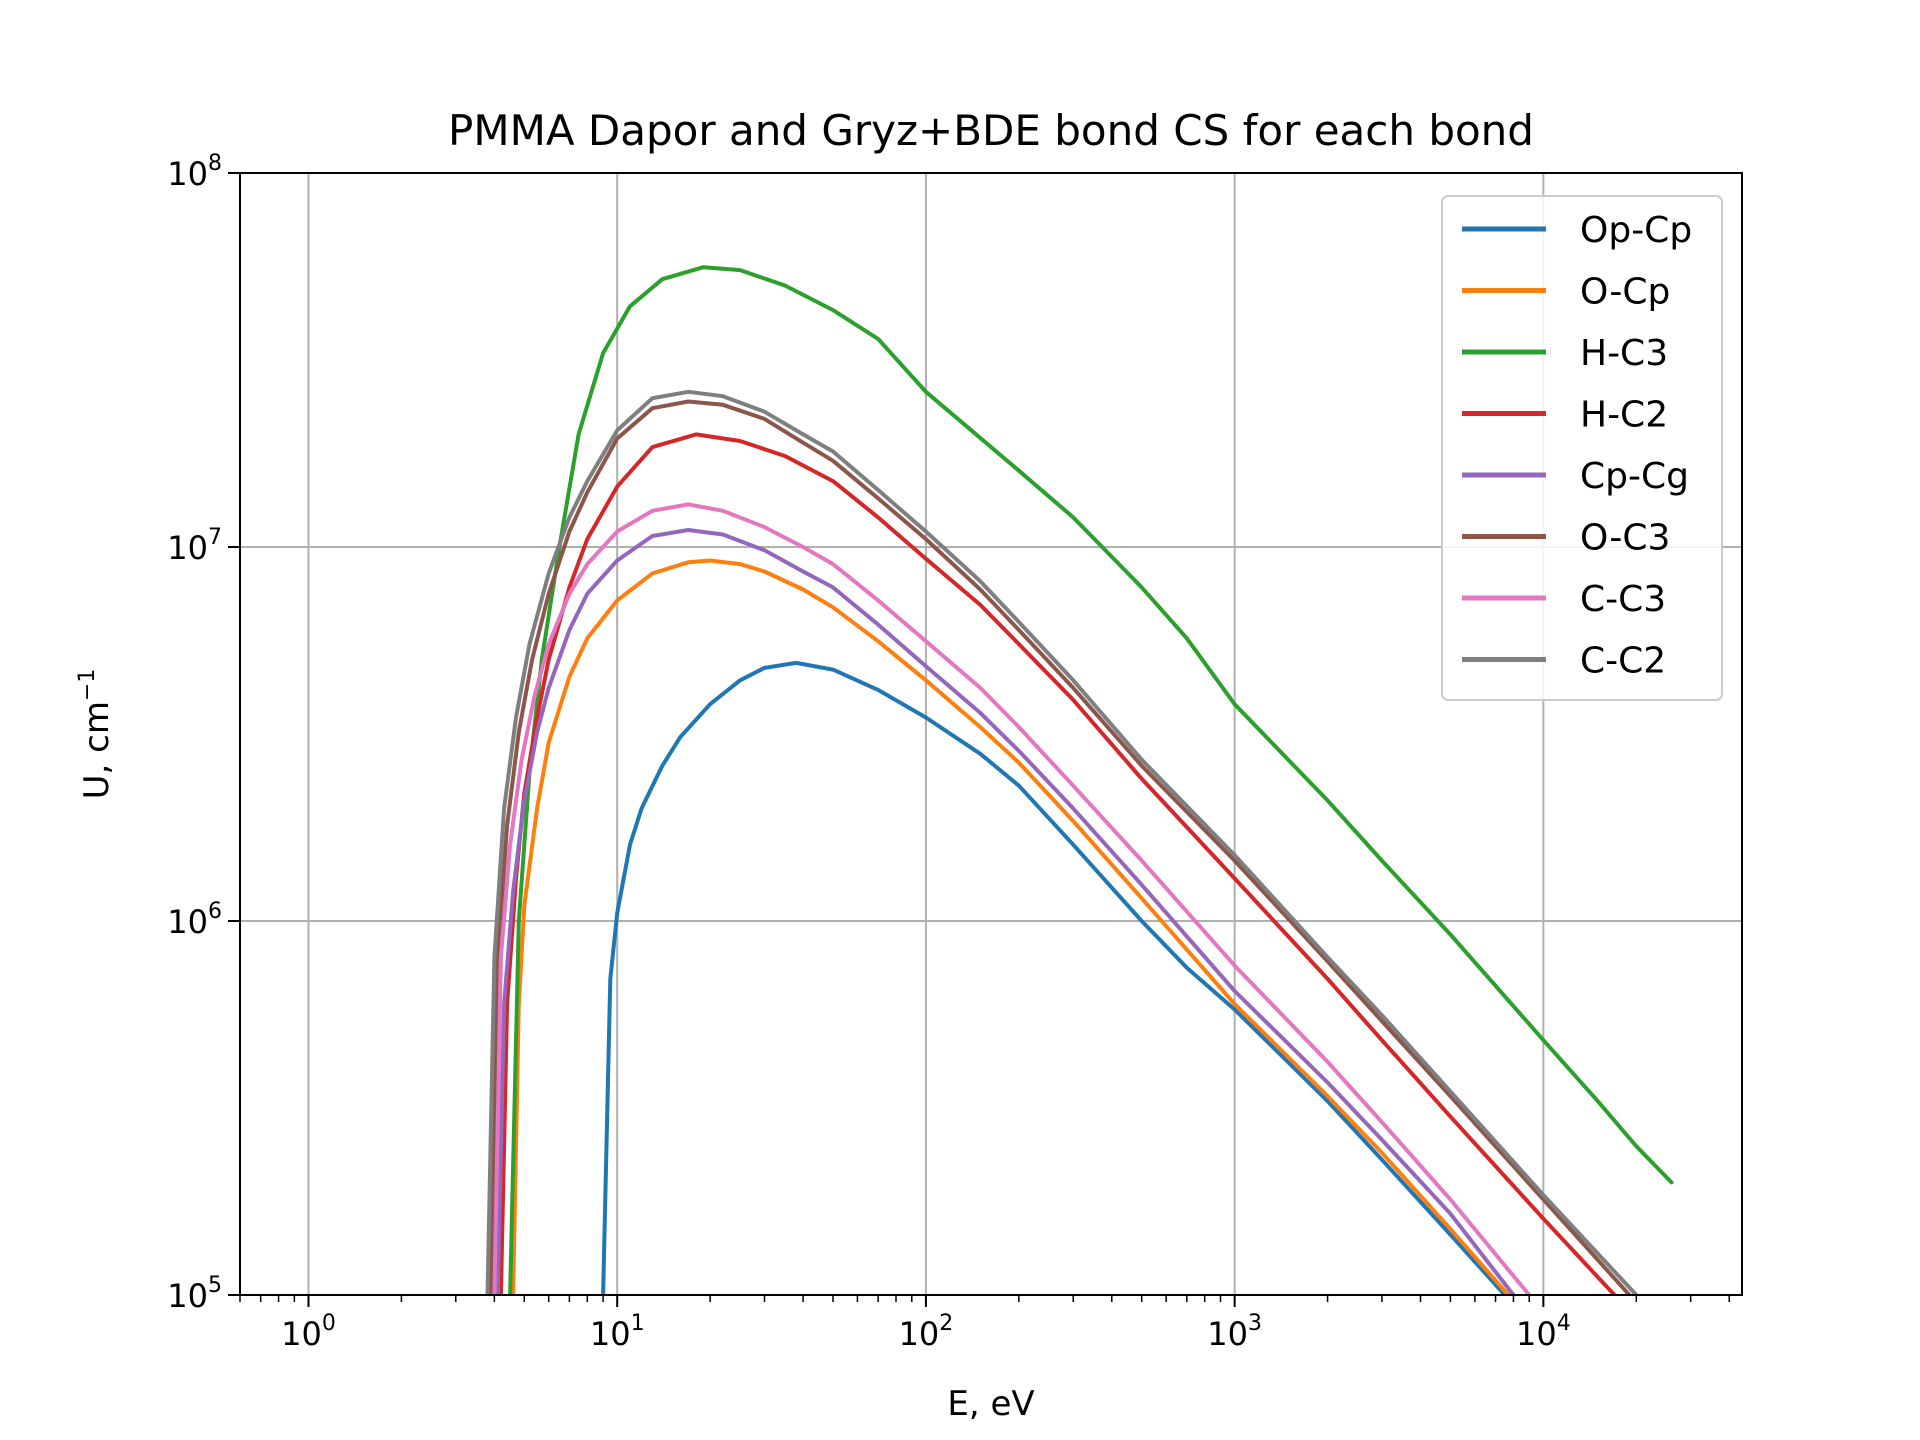  What do you see at coordinates (1623, 599) in the screenshot?
I see `legend-label-c-c3: C-C3` at bounding box center [1623, 599].